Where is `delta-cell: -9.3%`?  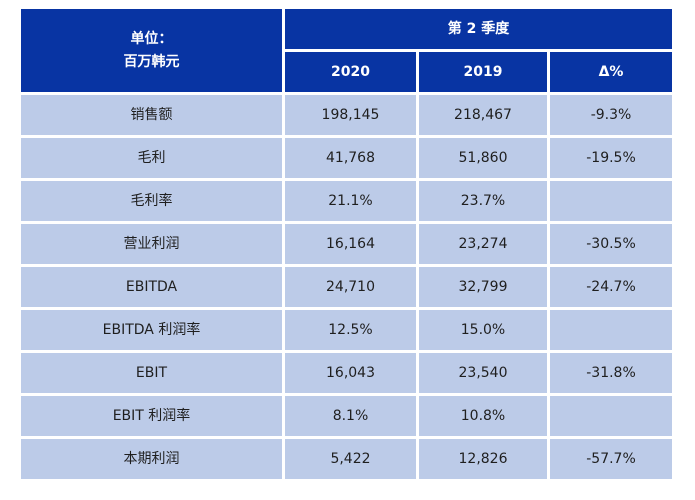
delta-cell: -9.3% is located at coordinates (611, 115).